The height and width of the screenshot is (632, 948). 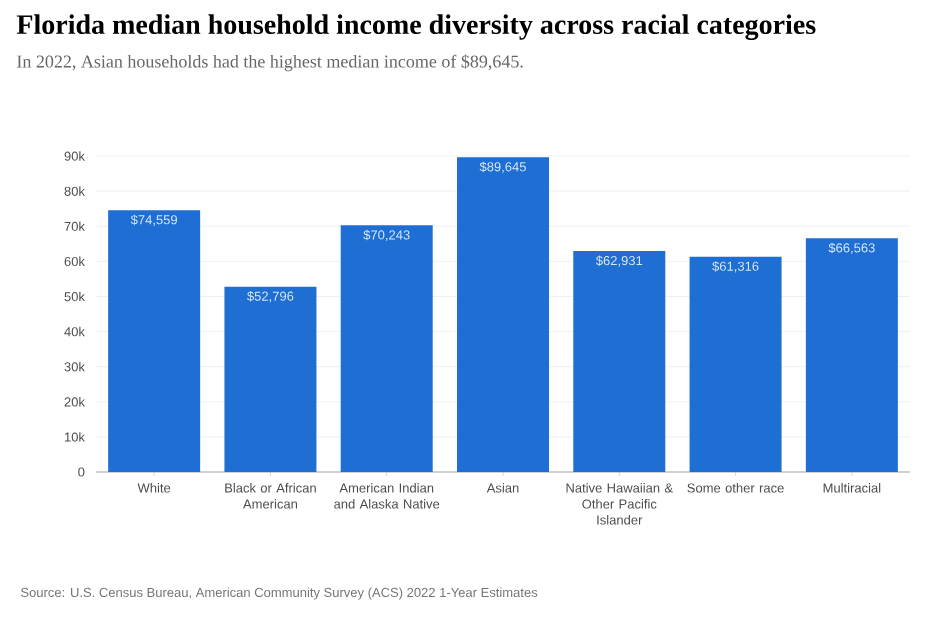 What do you see at coordinates (416, 27) in the screenshot?
I see `chart-title: Florida median household income diversity across racial categories` at bounding box center [416, 27].